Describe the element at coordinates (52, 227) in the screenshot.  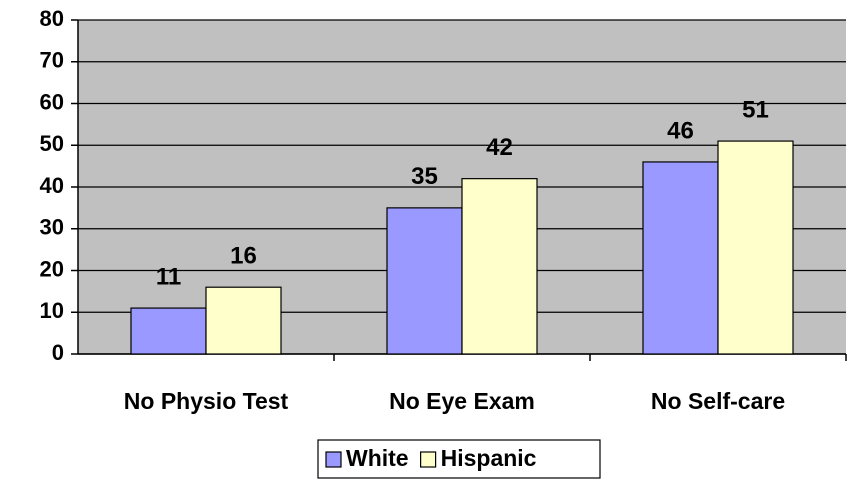
I see `y-tick-label: 30` at that location.